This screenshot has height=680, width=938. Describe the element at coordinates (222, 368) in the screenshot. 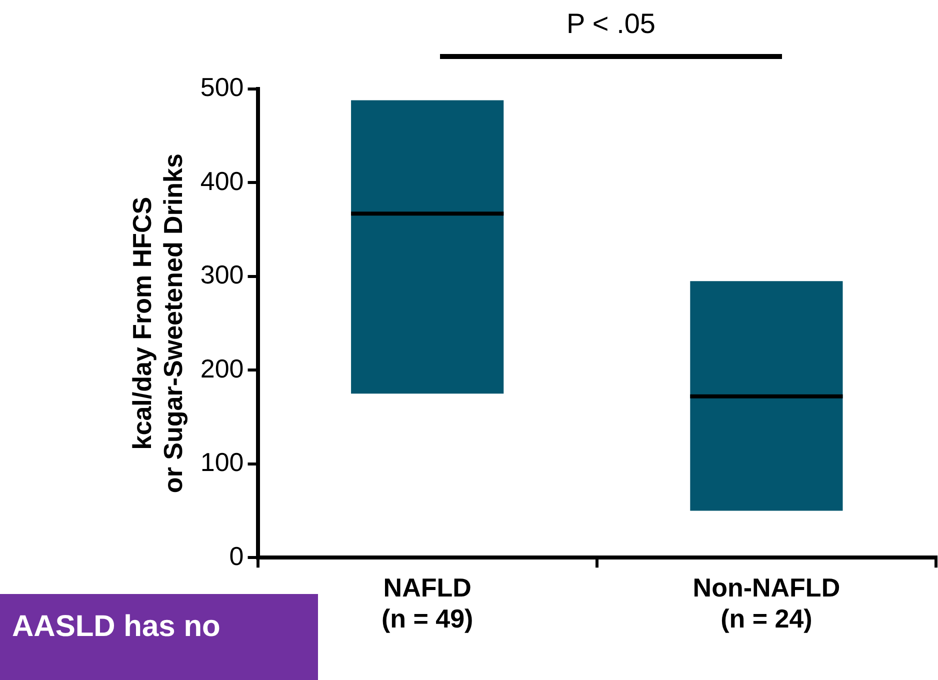

I see `y-tick-label: 200` at that location.